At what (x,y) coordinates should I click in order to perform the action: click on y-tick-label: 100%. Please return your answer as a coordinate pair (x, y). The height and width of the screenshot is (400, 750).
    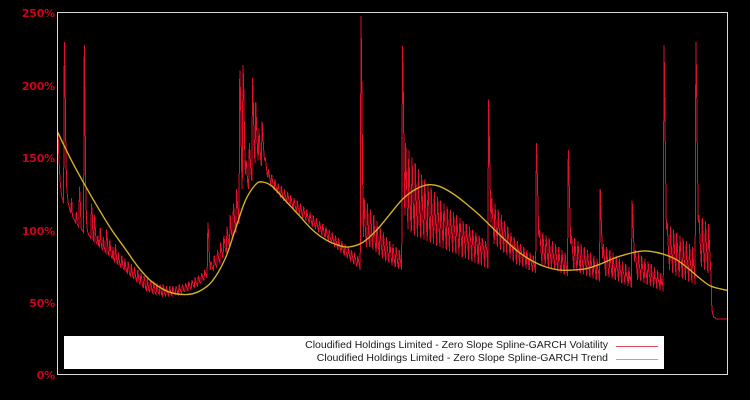
    Looking at the image, I should click on (38, 231).